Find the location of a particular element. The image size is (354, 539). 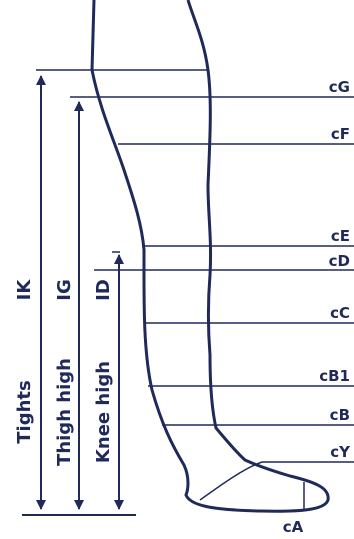

label-cA: cA is located at coordinates (293, 527).